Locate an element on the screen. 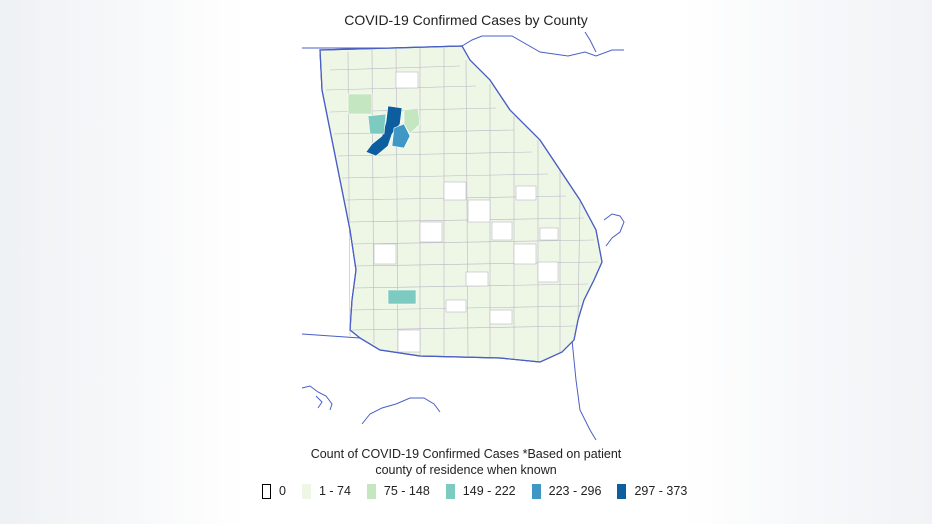  sc-coast is located at coordinates (614, 230).